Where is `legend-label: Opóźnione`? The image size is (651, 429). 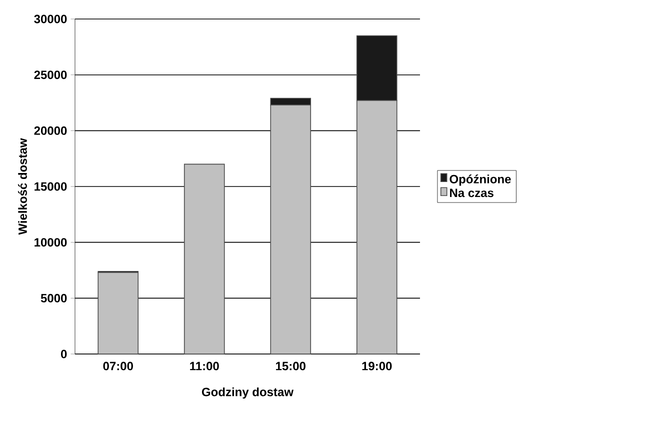 legend-label: Opóźnione is located at coordinates (480, 180).